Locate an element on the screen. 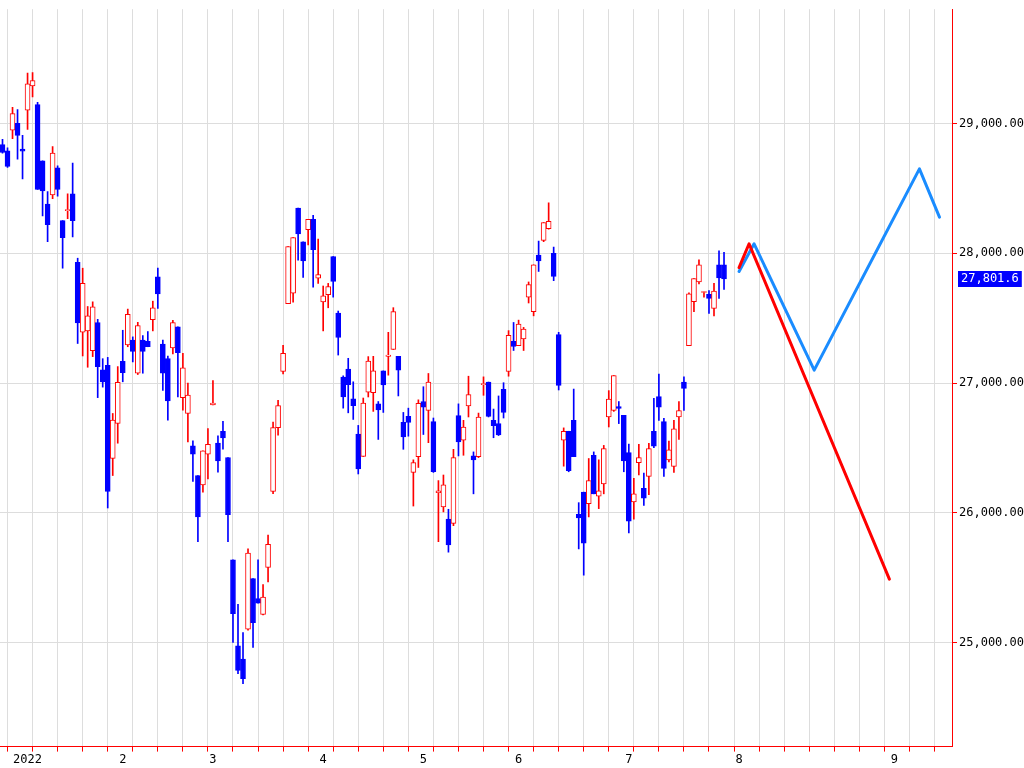  y-tick-label: 29,000.00 is located at coordinates (991, 122).